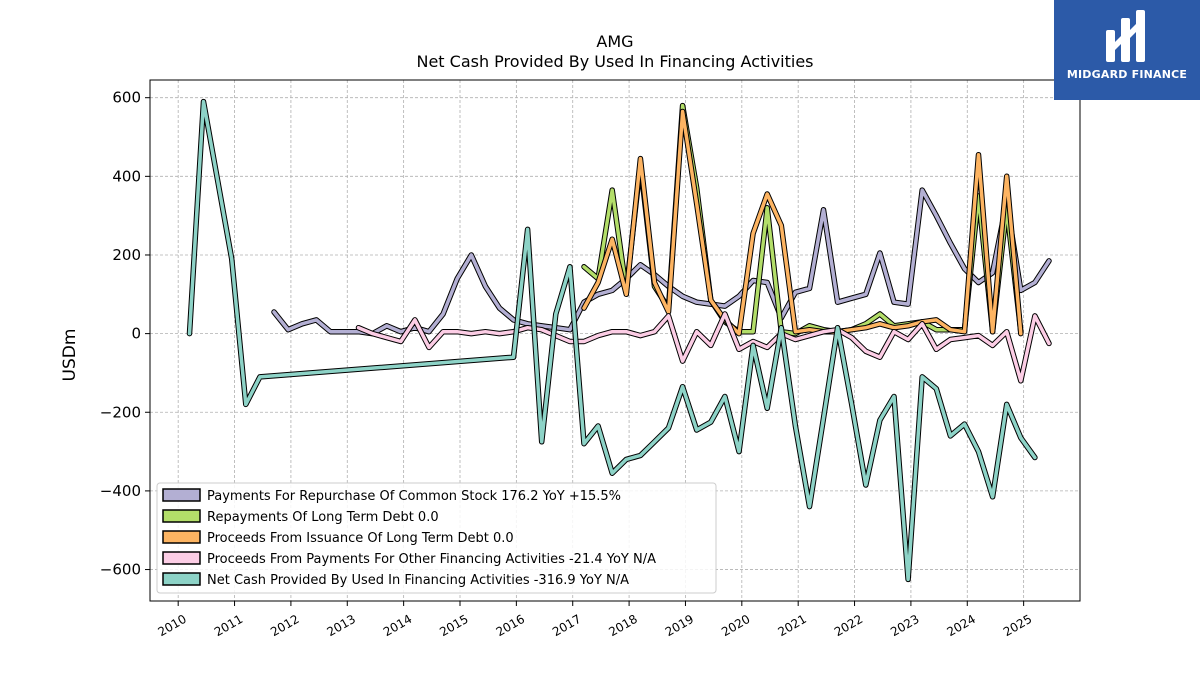  Describe the element at coordinates (453, 625) in the screenshot. I see `x-tick-label: 2015` at that location.